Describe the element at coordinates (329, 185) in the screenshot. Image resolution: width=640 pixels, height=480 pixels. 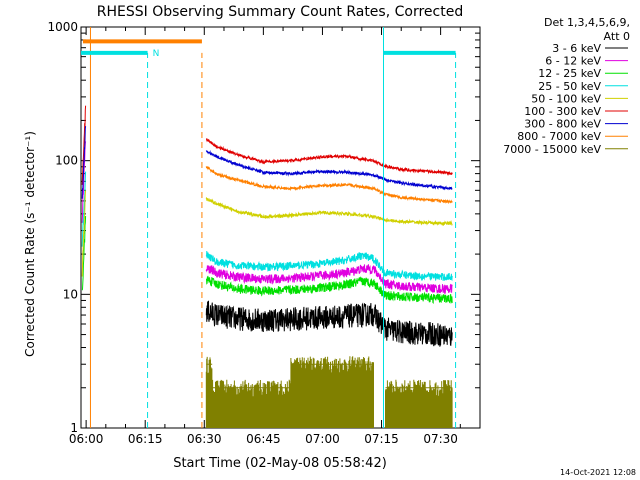
I see `series-trace-800-7000-` at that location.